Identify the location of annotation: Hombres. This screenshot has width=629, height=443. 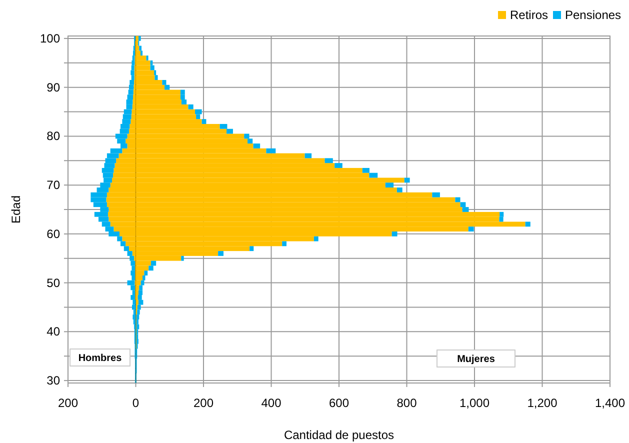
(100, 358).